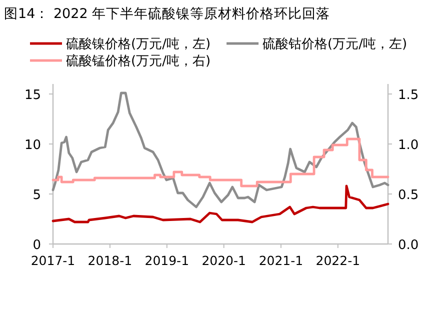 Image resolution: width=438 pixels, height=321 pixels. I want to click on y-tick-label: 10, so click(32, 145).